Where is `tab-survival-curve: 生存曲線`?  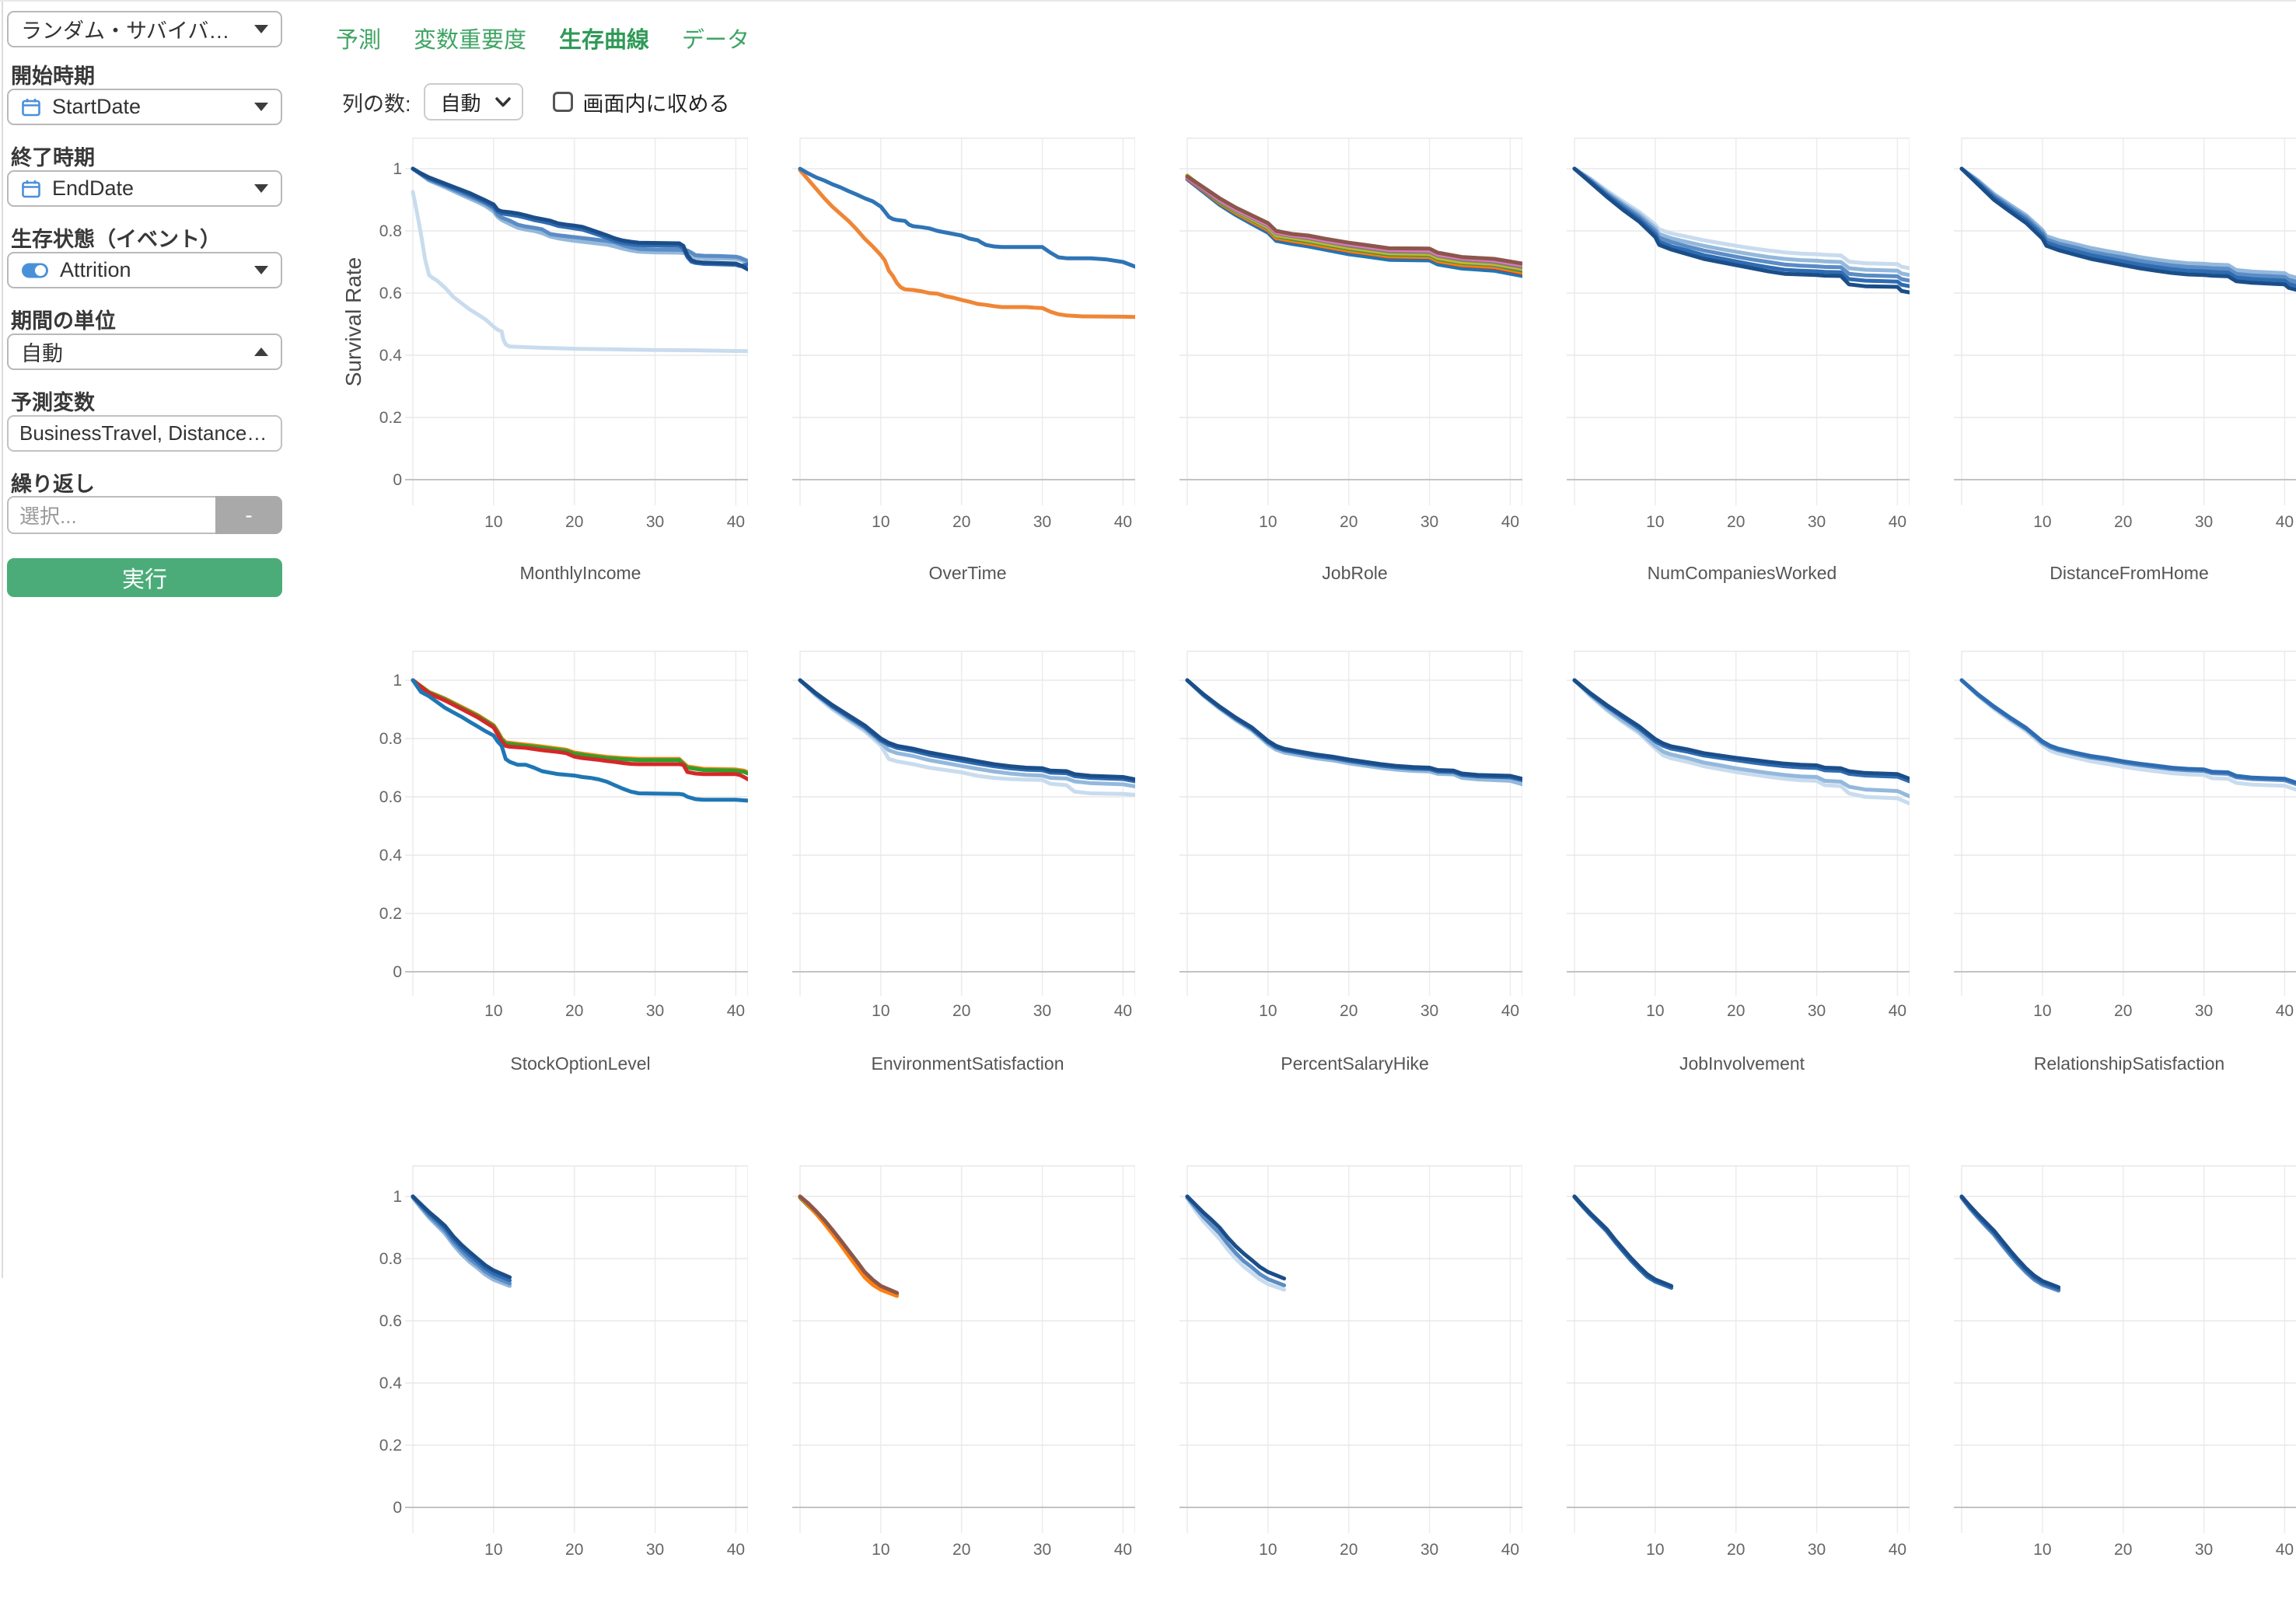 tab-survival-curve: 生存曲線 is located at coordinates (604, 40).